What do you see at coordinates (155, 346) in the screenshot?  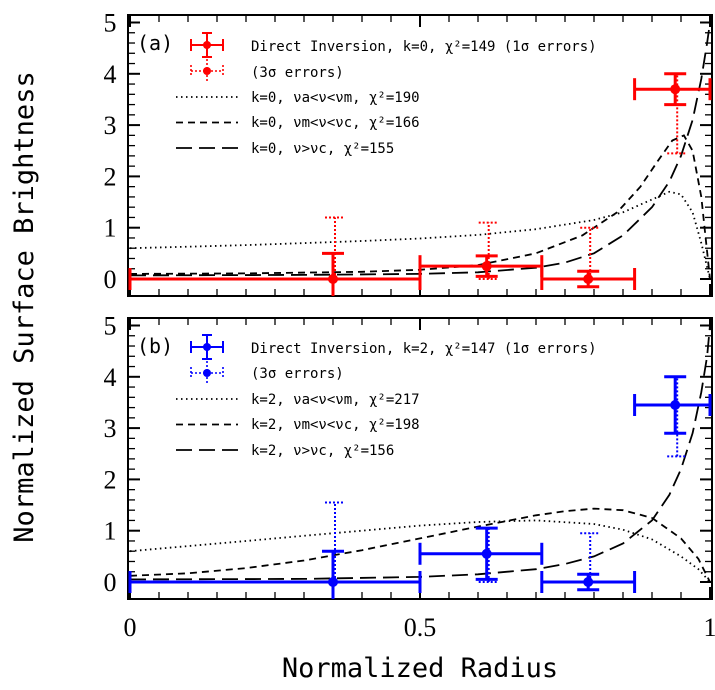 I see `panel-b-label: (b)` at bounding box center [155, 346].